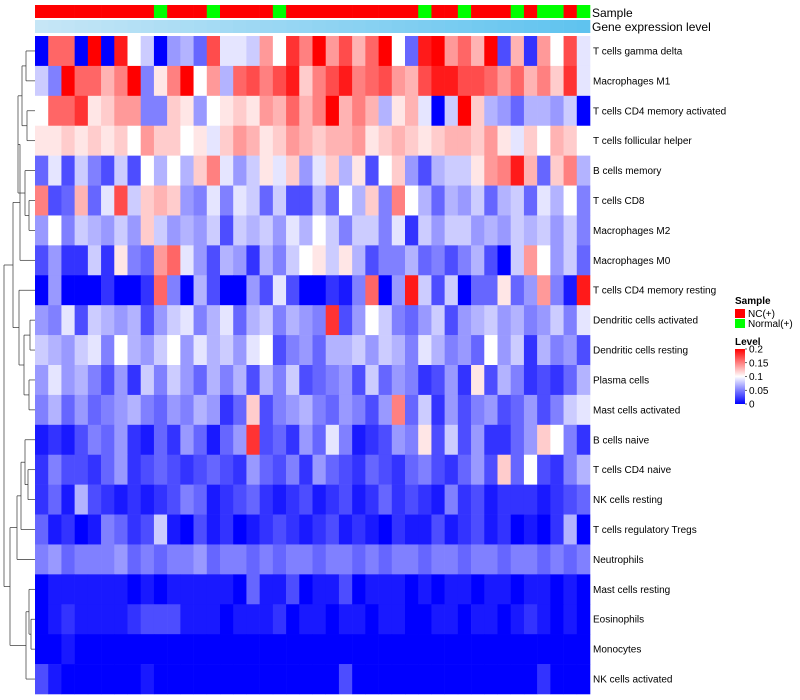  Describe the element at coordinates (617, 650) in the screenshot. I see `row-label: Monocytes` at that location.